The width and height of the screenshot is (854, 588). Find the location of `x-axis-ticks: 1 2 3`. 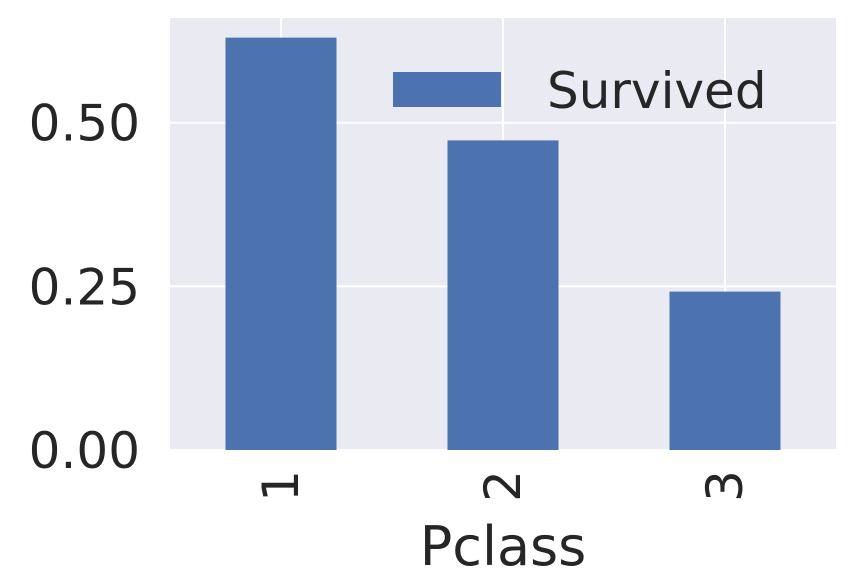

x-axis-ticks: 1 2 3 is located at coordinates (503, 486).